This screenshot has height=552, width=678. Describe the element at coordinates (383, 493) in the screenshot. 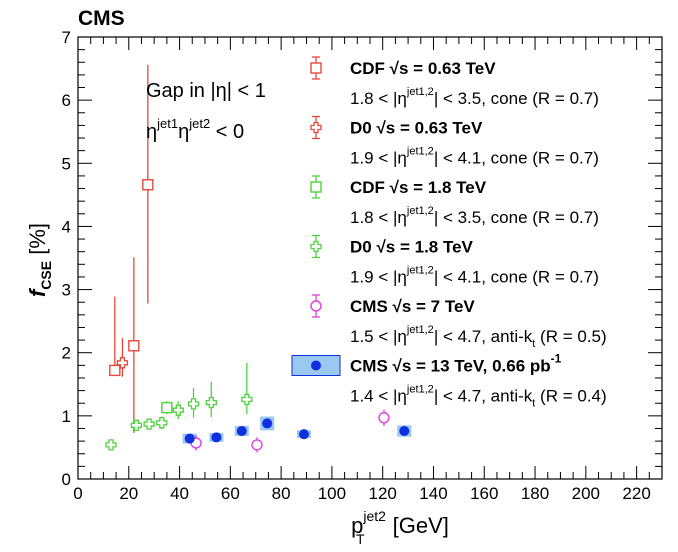

I see `x-tick-label: 120` at that location.